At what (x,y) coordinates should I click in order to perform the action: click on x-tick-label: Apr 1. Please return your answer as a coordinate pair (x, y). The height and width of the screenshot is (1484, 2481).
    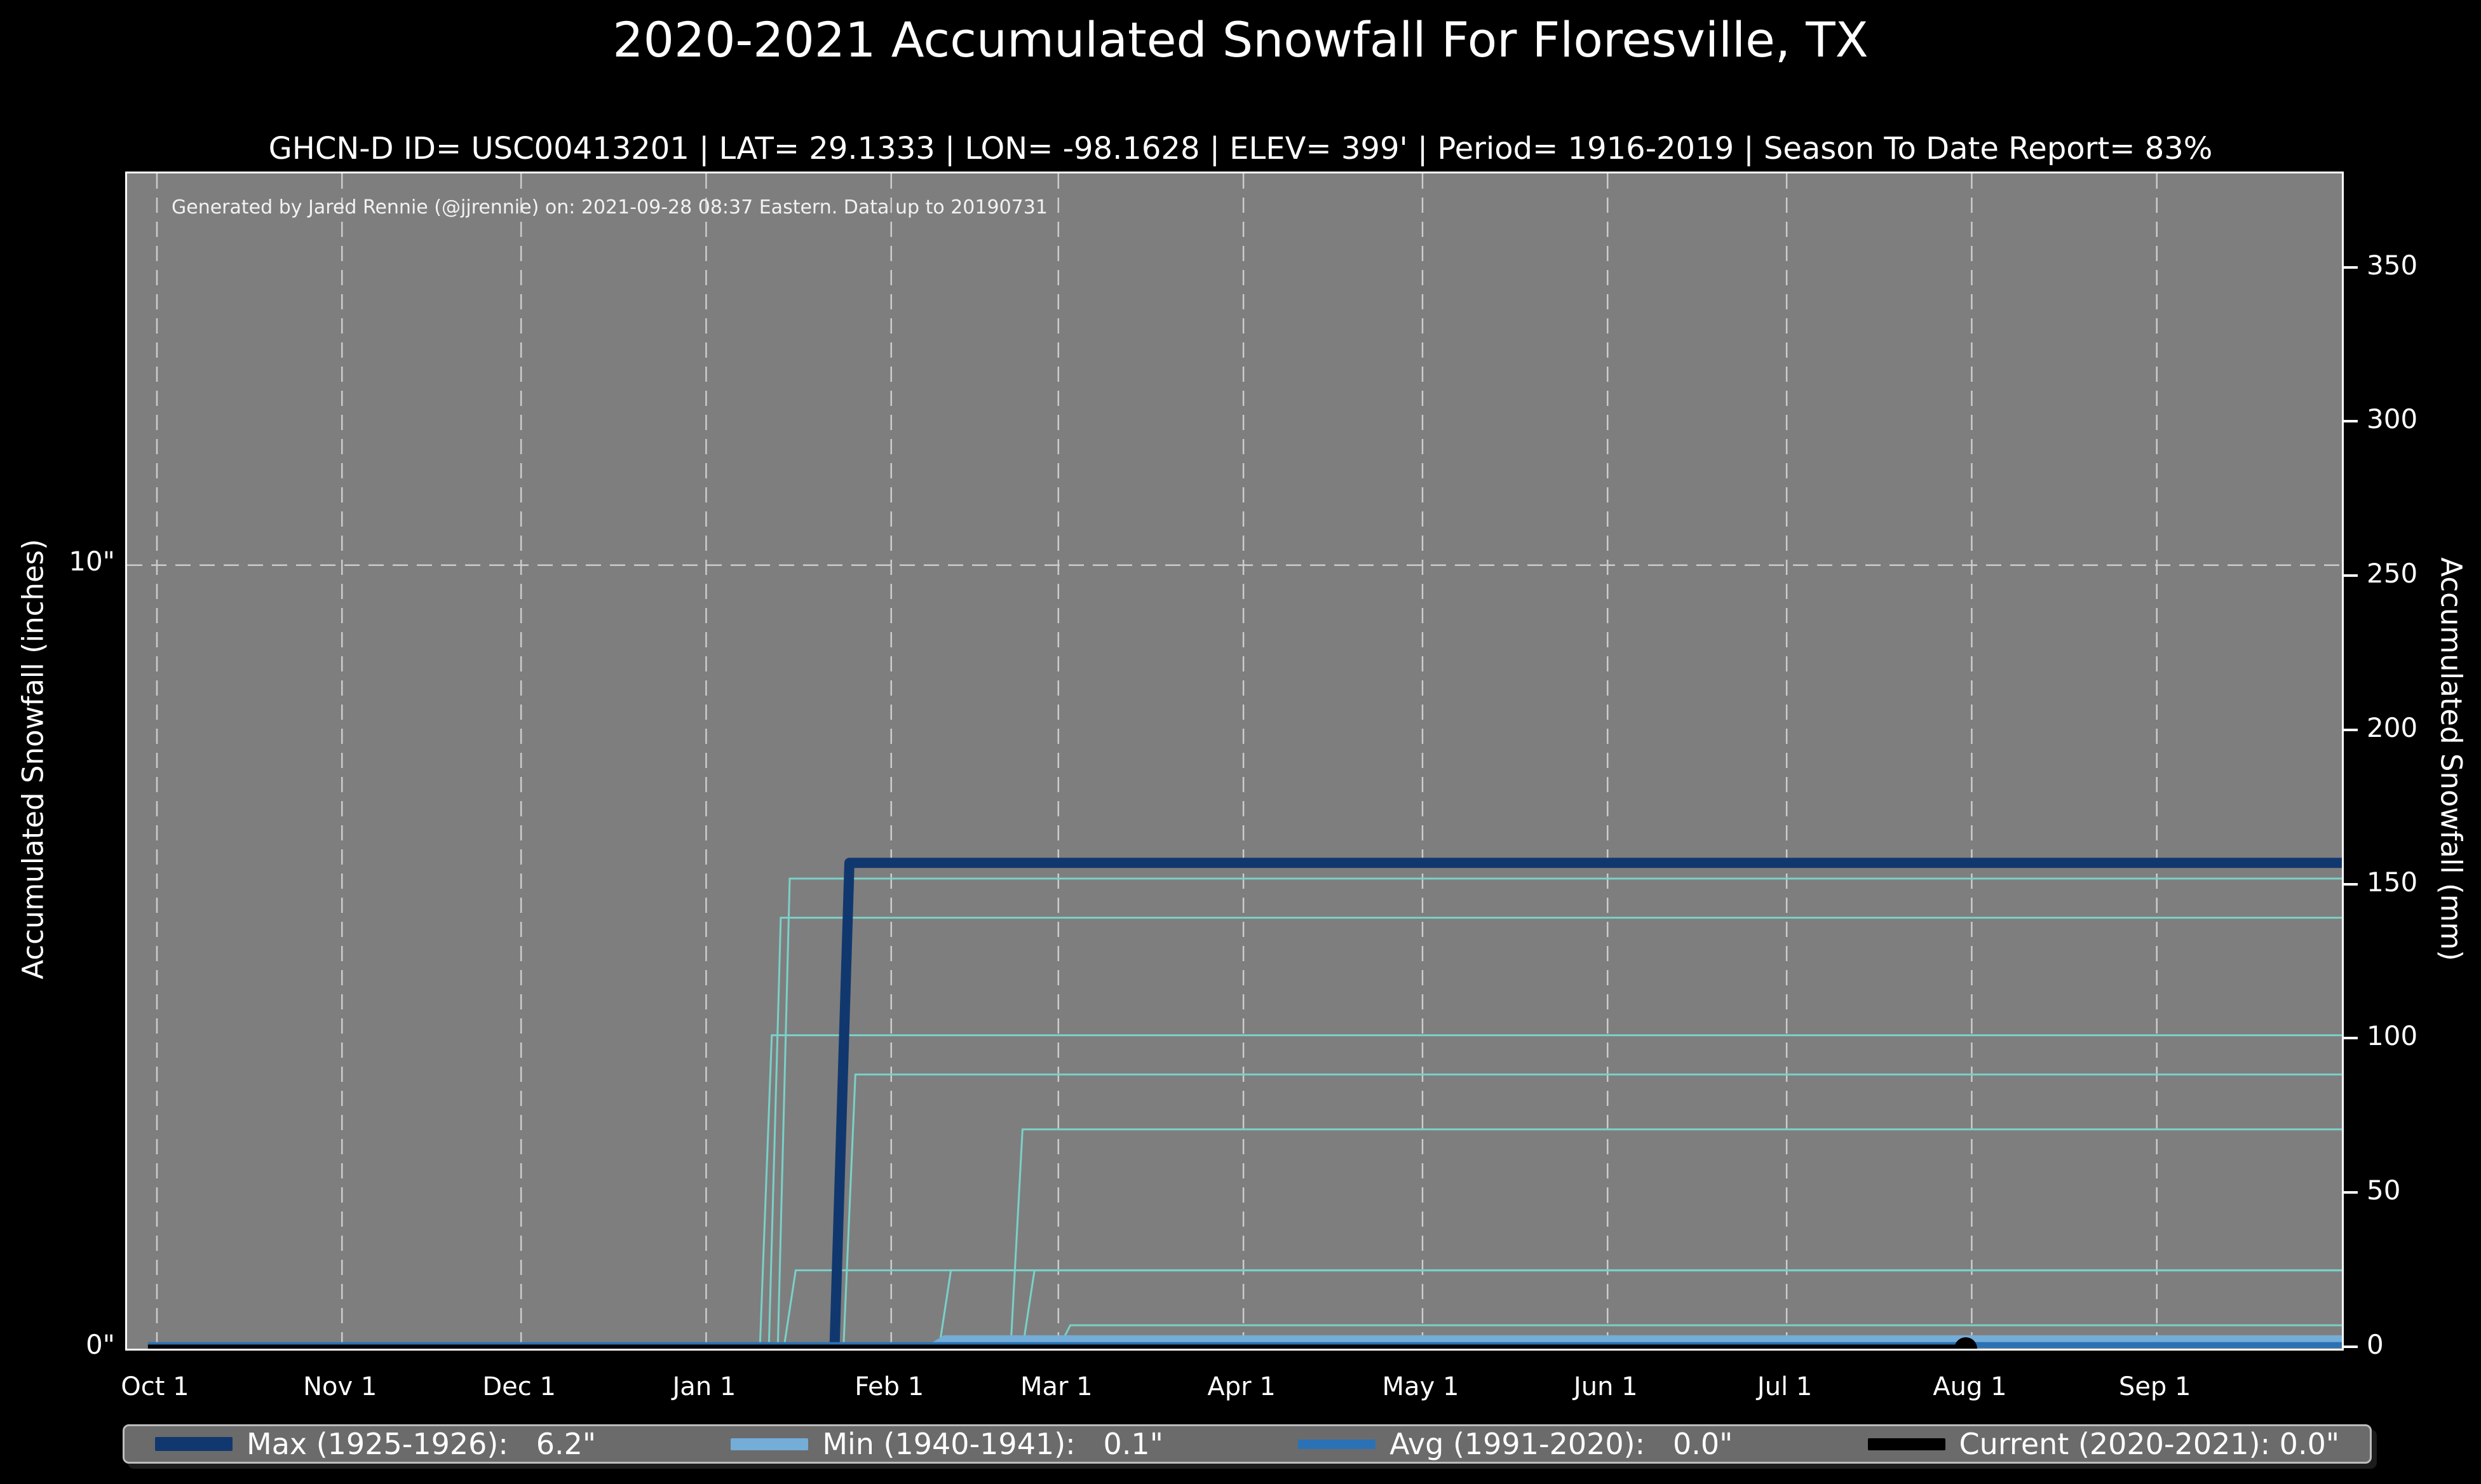
    Looking at the image, I should click on (1241, 1386).